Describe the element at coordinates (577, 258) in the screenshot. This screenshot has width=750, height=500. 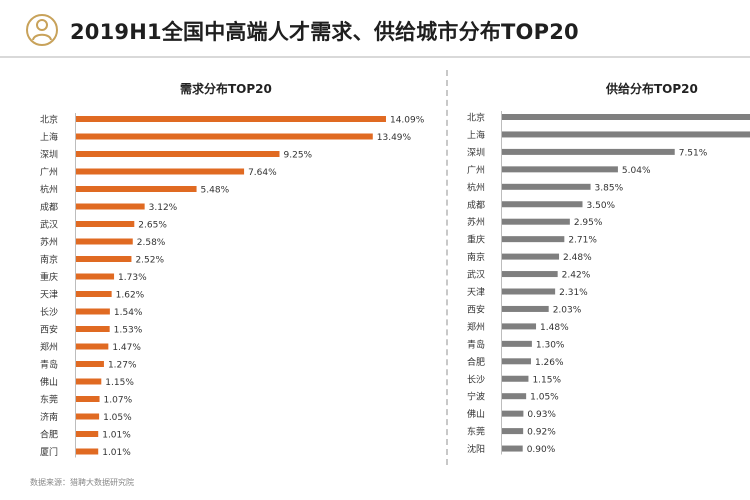
I see `value-label: 2.48%` at that location.